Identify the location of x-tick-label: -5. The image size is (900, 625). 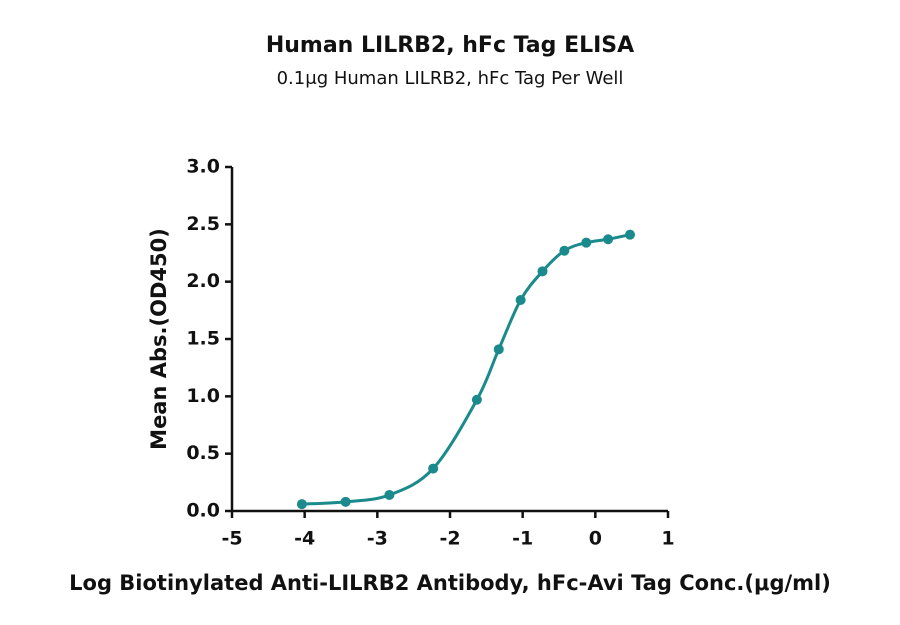
(231, 539).